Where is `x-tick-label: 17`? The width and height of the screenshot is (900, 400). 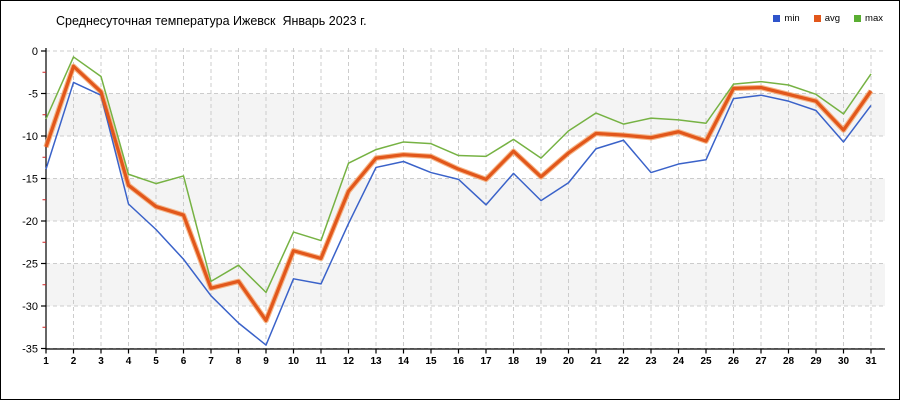
x-tick-label: 17 is located at coordinates (486, 361).